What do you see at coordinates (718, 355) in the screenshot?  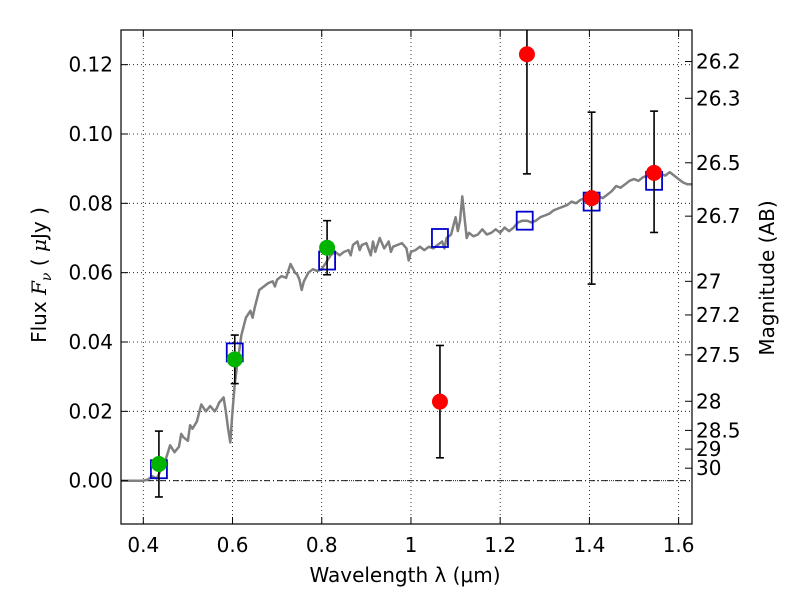 I see `right-tick-label: 27.5` at bounding box center [718, 355].